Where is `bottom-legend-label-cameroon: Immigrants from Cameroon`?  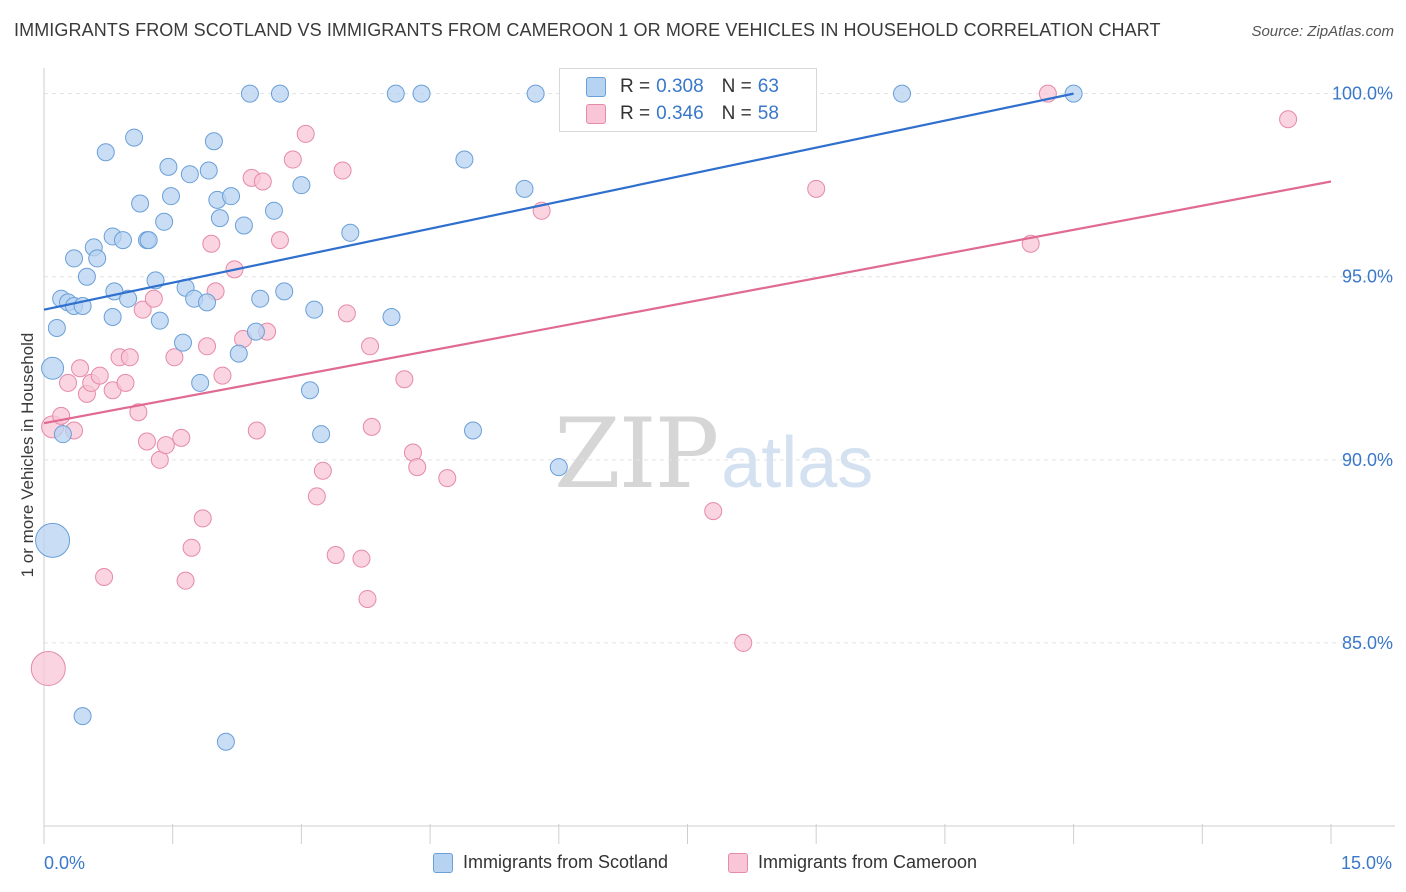 bottom-legend-label-cameroon: Immigrants from Cameroon is located at coordinates (868, 862).